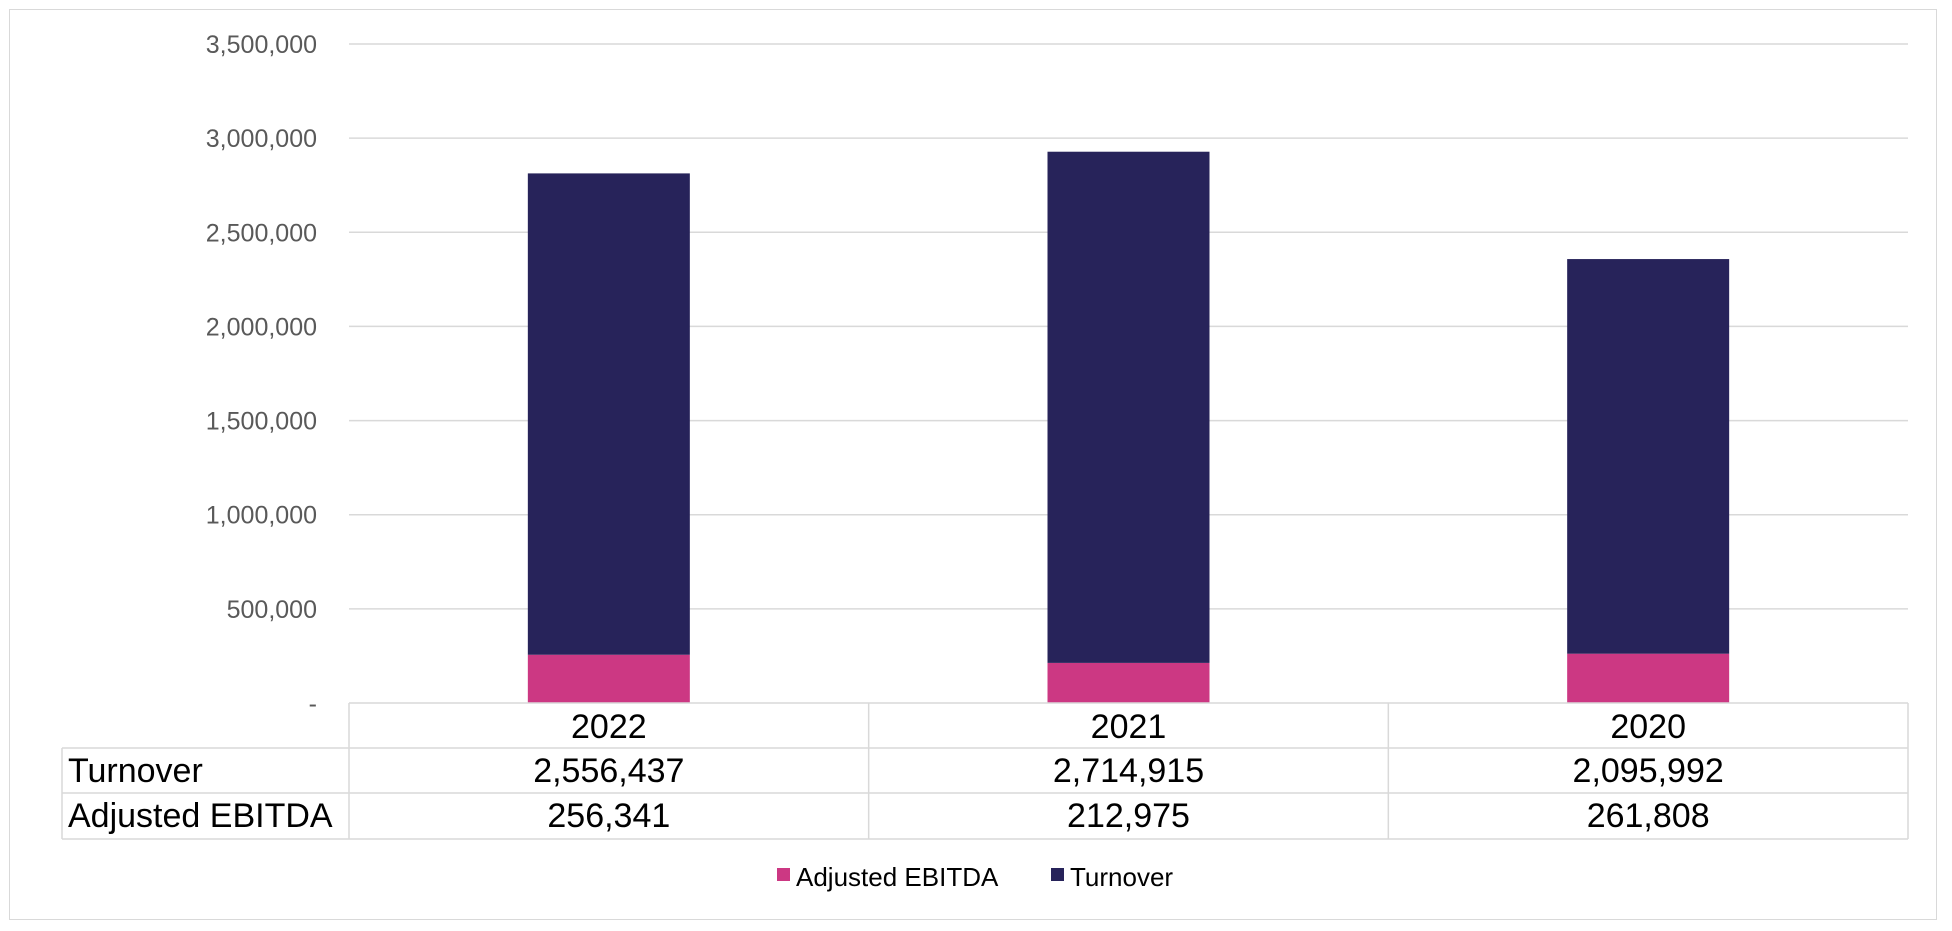 This screenshot has width=1952, height=931. I want to click on table-cell: 2,095,992, so click(1648, 771).